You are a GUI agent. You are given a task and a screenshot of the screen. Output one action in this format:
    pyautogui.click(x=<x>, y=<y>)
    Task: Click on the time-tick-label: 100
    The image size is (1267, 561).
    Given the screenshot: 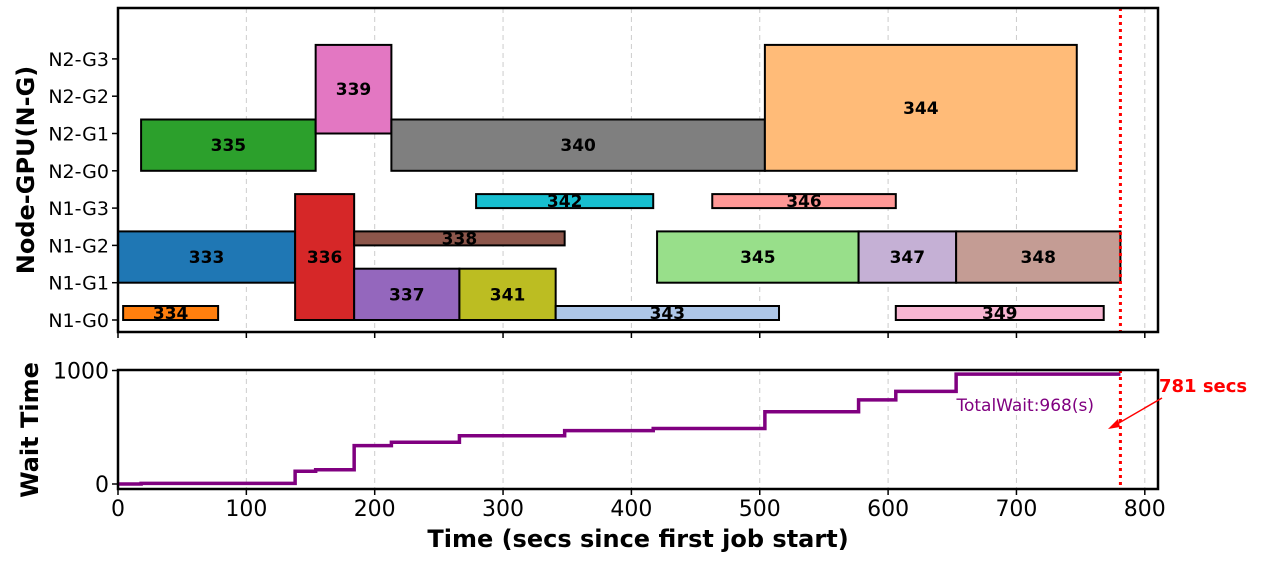 What is the action you would take?
    pyautogui.click(x=246, y=509)
    